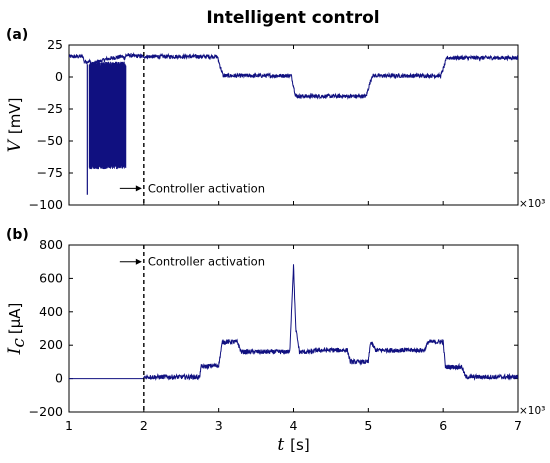  I want to click on x-tick-label: 3, so click(219, 425).